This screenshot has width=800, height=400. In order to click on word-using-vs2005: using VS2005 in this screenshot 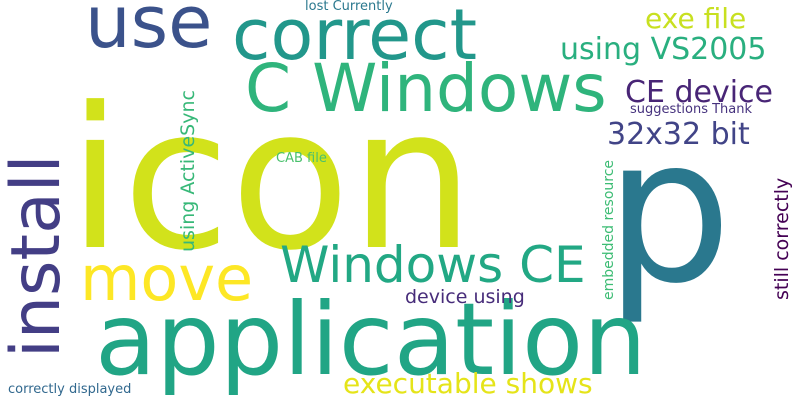, I will do `click(663, 49)`.